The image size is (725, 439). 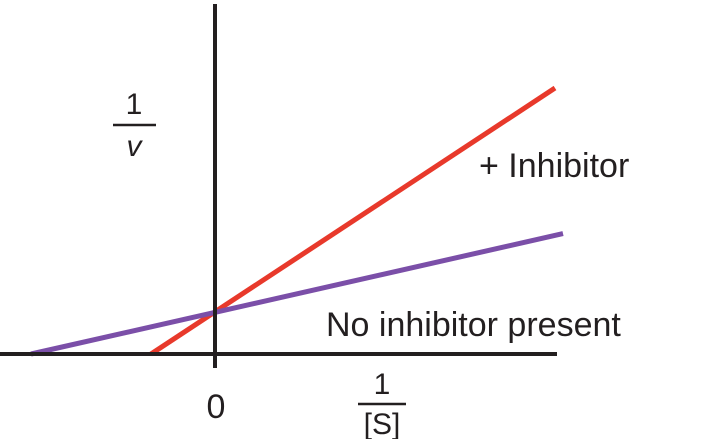 I want to click on x-axis-label: 1 [S], so click(x=382, y=403).